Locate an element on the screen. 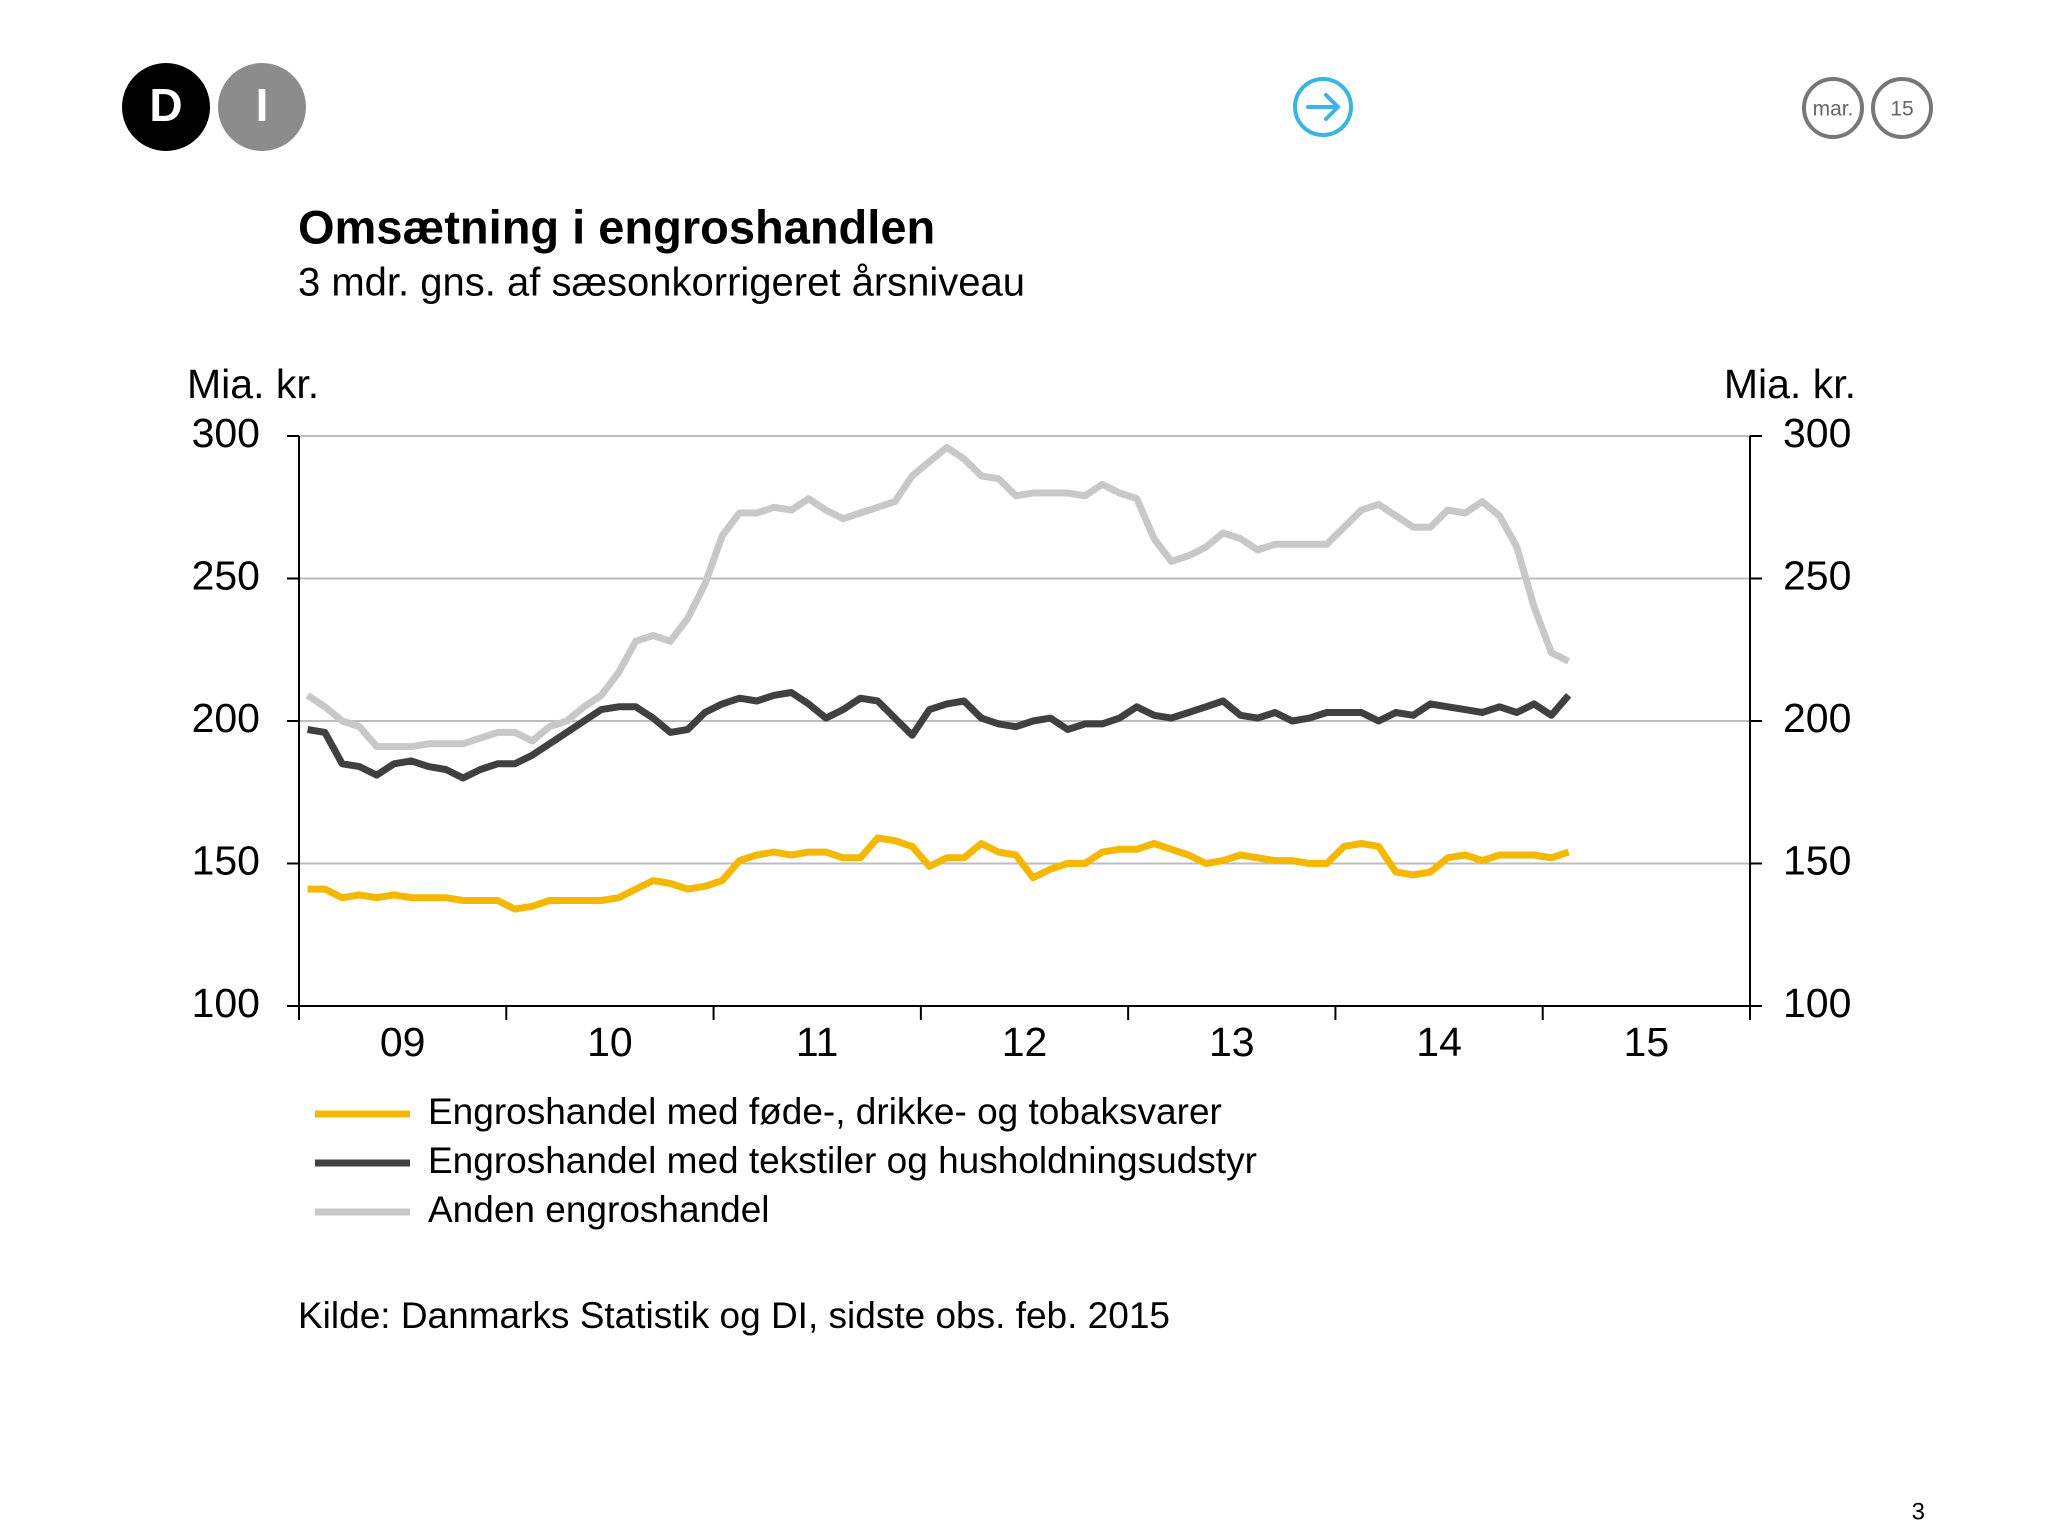 The image size is (2048, 1536). date-month: mar. is located at coordinates (1833, 109).